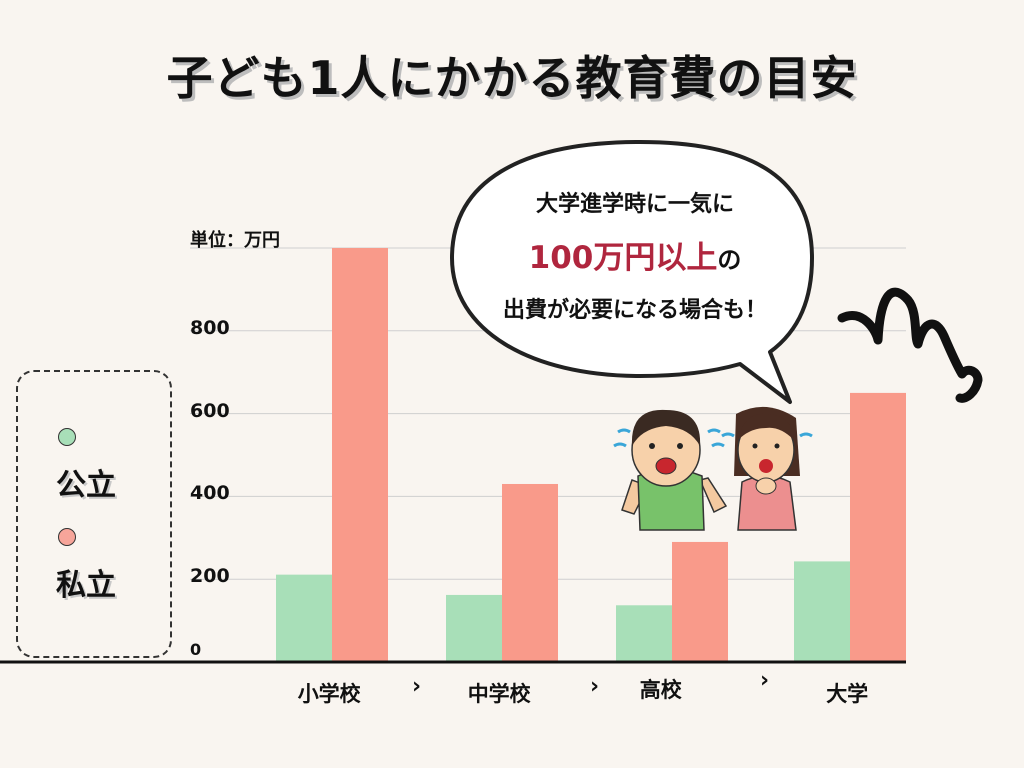  Describe the element at coordinates (196, 649) in the screenshot. I see `y-tick-label: 0` at that location.